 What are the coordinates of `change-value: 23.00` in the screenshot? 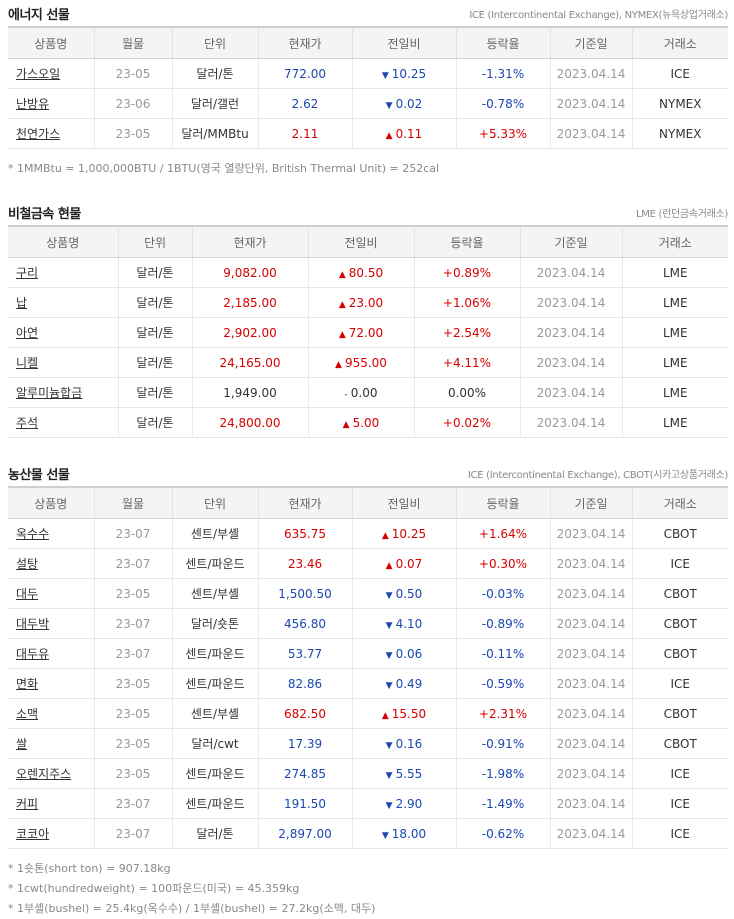 It's located at (366, 302).